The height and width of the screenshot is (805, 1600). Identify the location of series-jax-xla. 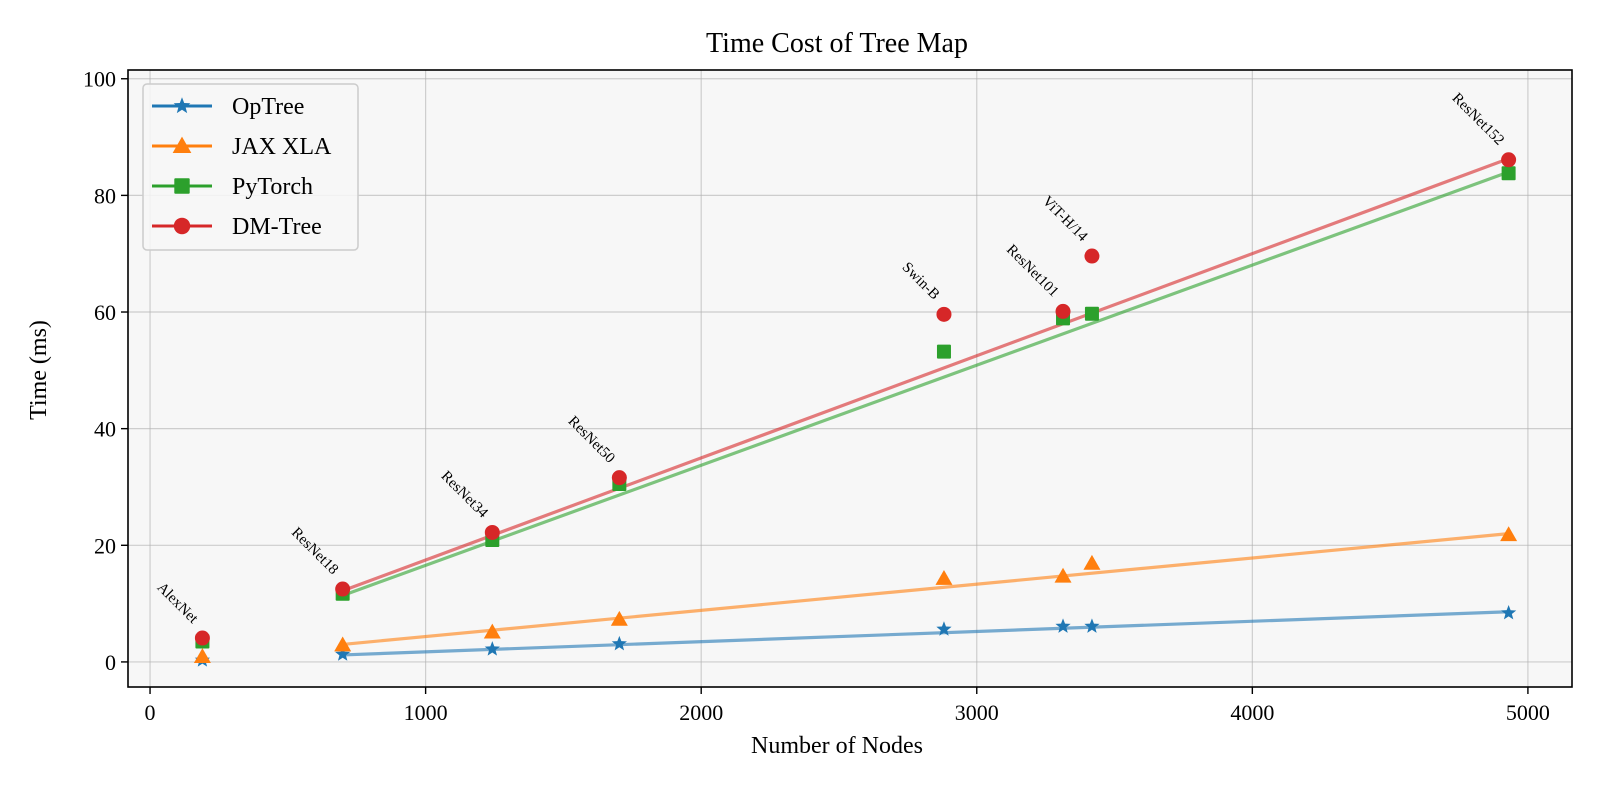
(855, 595).